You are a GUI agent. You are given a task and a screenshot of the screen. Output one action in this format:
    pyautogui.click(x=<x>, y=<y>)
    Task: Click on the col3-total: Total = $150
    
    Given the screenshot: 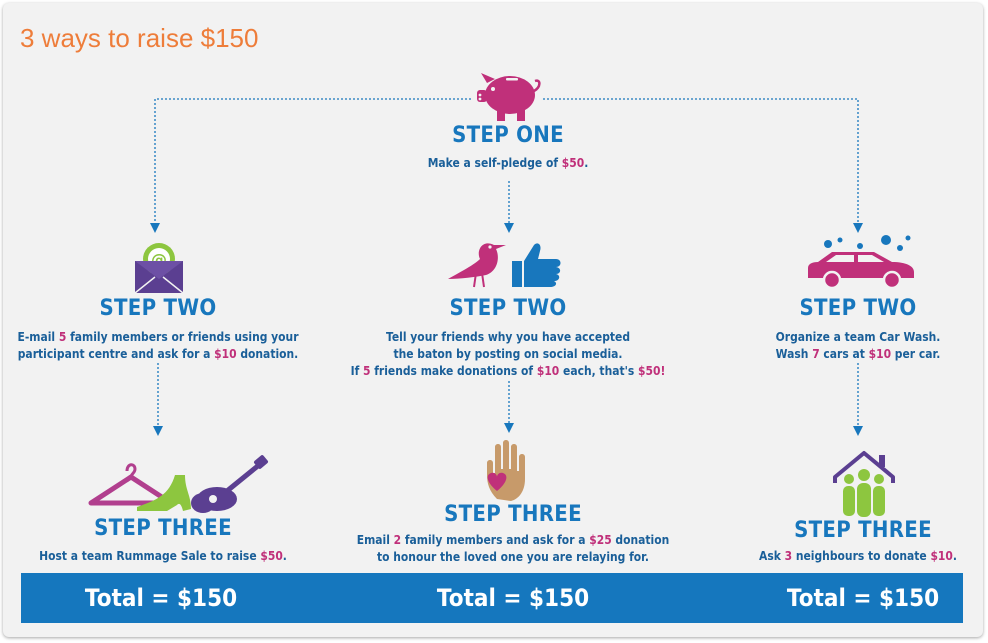 What is the action you would take?
    pyautogui.click(x=863, y=598)
    